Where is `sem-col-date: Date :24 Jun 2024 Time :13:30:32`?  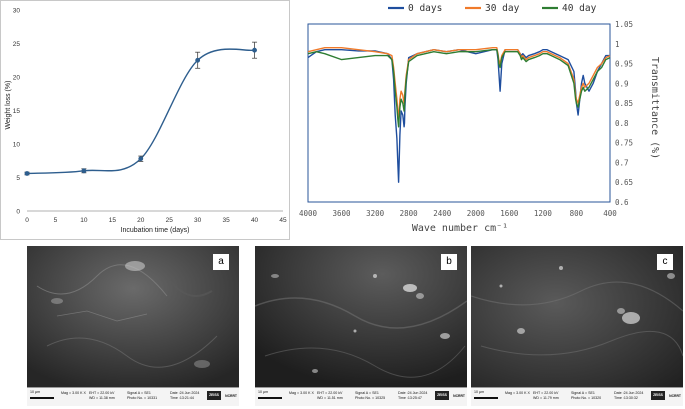
sem-col-date: Date :24 Jun 2024 Time :13:30:32 is located at coordinates (628, 396).